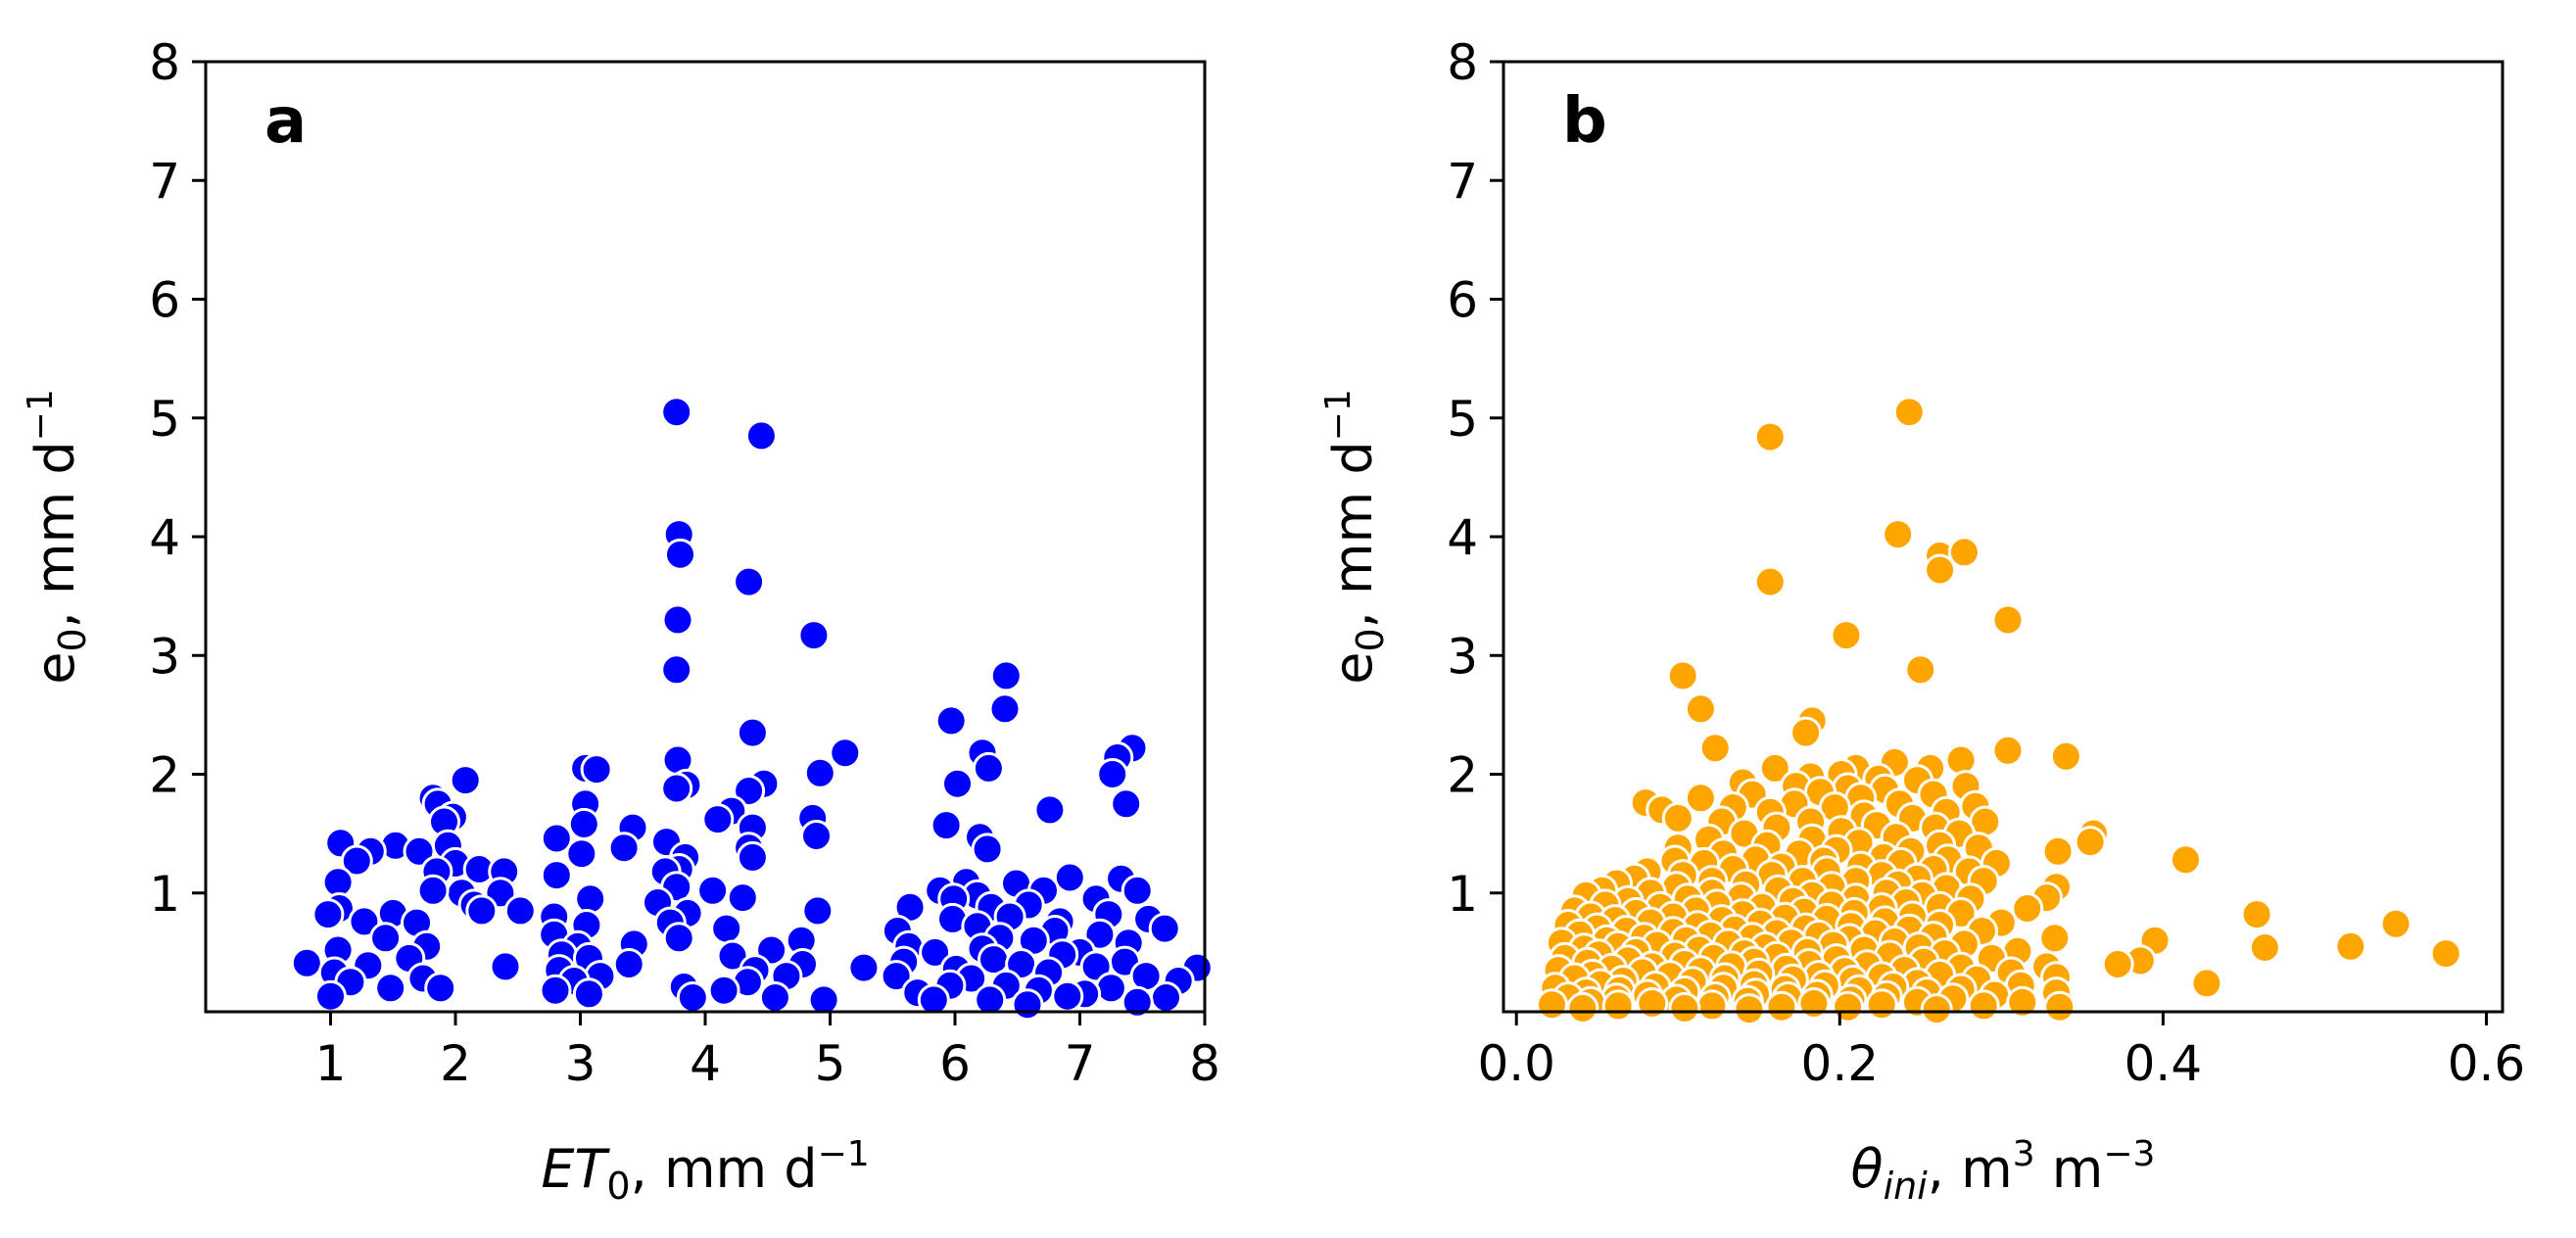 Image resolution: width=2576 pixels, height=1238 pixels. What do you see at coordinates (1584, 121) in the screenshot?
I see `panel-b-label: b` at bounding box center [1584, 121].